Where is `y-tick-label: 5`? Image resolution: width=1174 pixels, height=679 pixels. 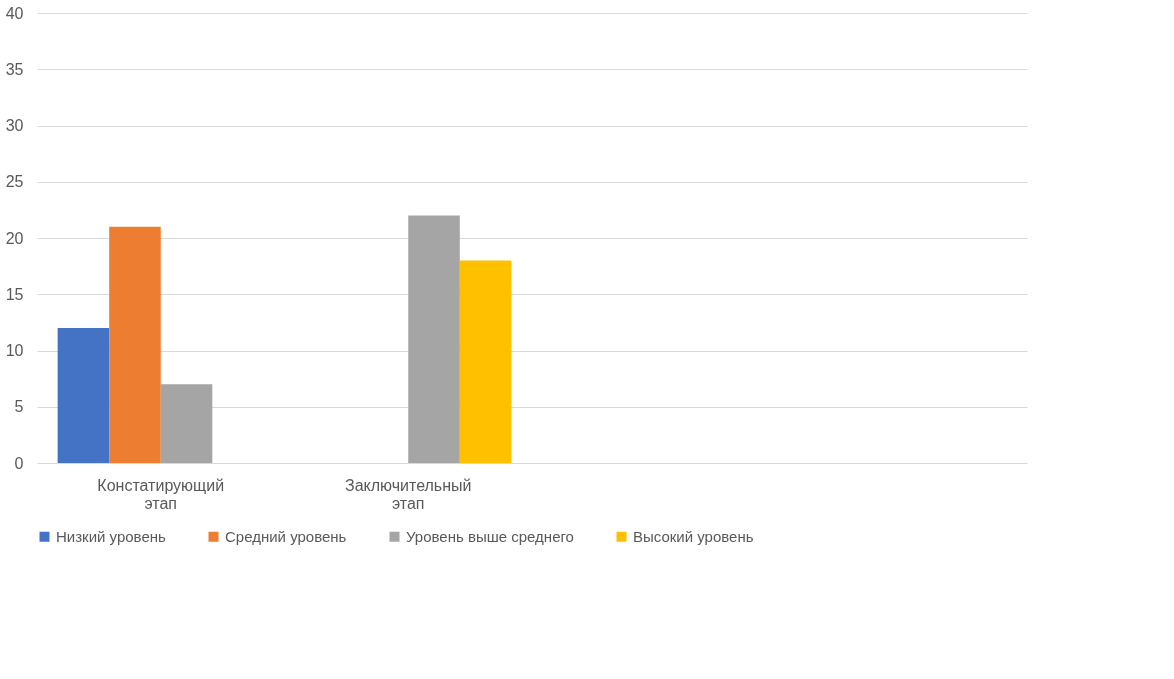 y-tick-label: 5 is located at coordinates (19, 407).